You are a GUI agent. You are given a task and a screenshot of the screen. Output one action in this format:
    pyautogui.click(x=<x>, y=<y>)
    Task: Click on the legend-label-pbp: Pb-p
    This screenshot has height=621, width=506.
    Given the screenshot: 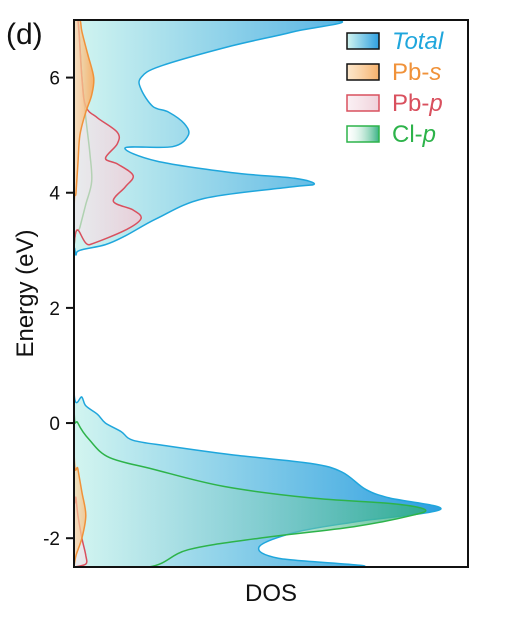 What is the action you would take?
    pyautogui.click(x=417, y=103)
    